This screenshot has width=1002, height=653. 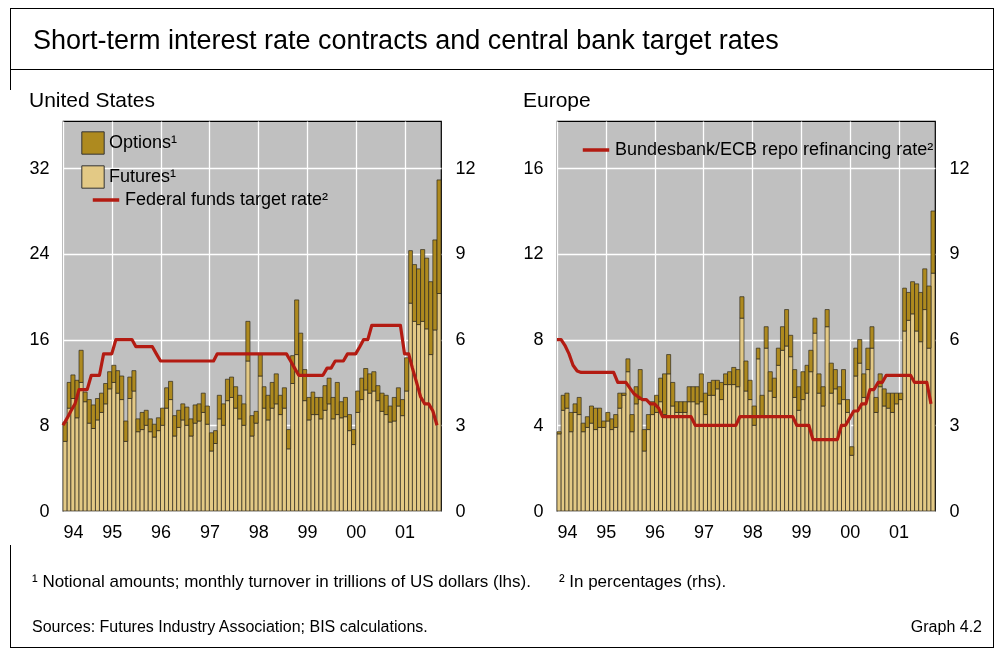 I want to click on text: ² In percentages (rhs)., so click(x=642, y=582).